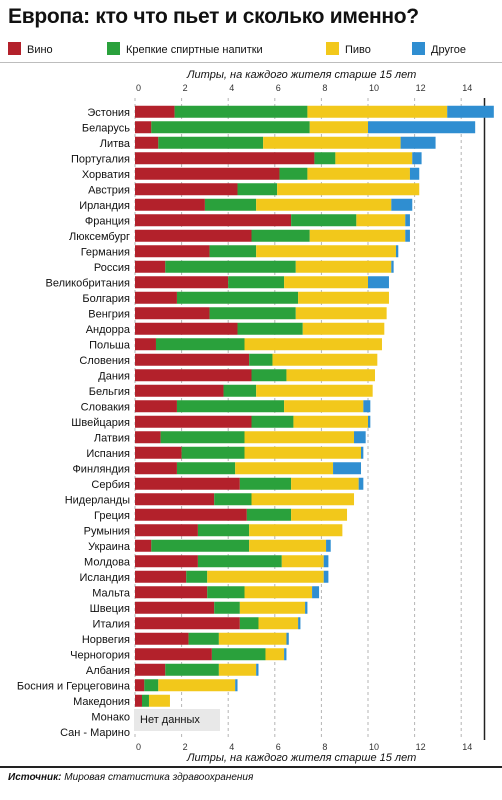 The height and width of the screenshot is (800, 502). What do you see at coordinates (138, 747) in the screenshot?
I see `x-tick-label-bottom-0: 0` at bounding box center [138, 747].